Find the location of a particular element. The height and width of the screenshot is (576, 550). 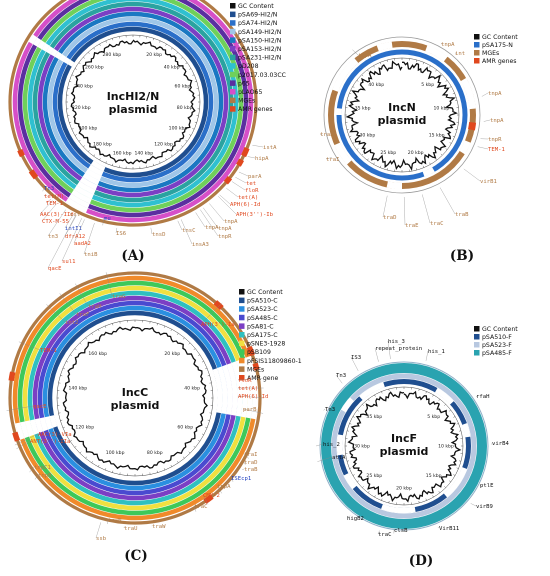

gene-label: rfaH is located at coordinates (482, 397).